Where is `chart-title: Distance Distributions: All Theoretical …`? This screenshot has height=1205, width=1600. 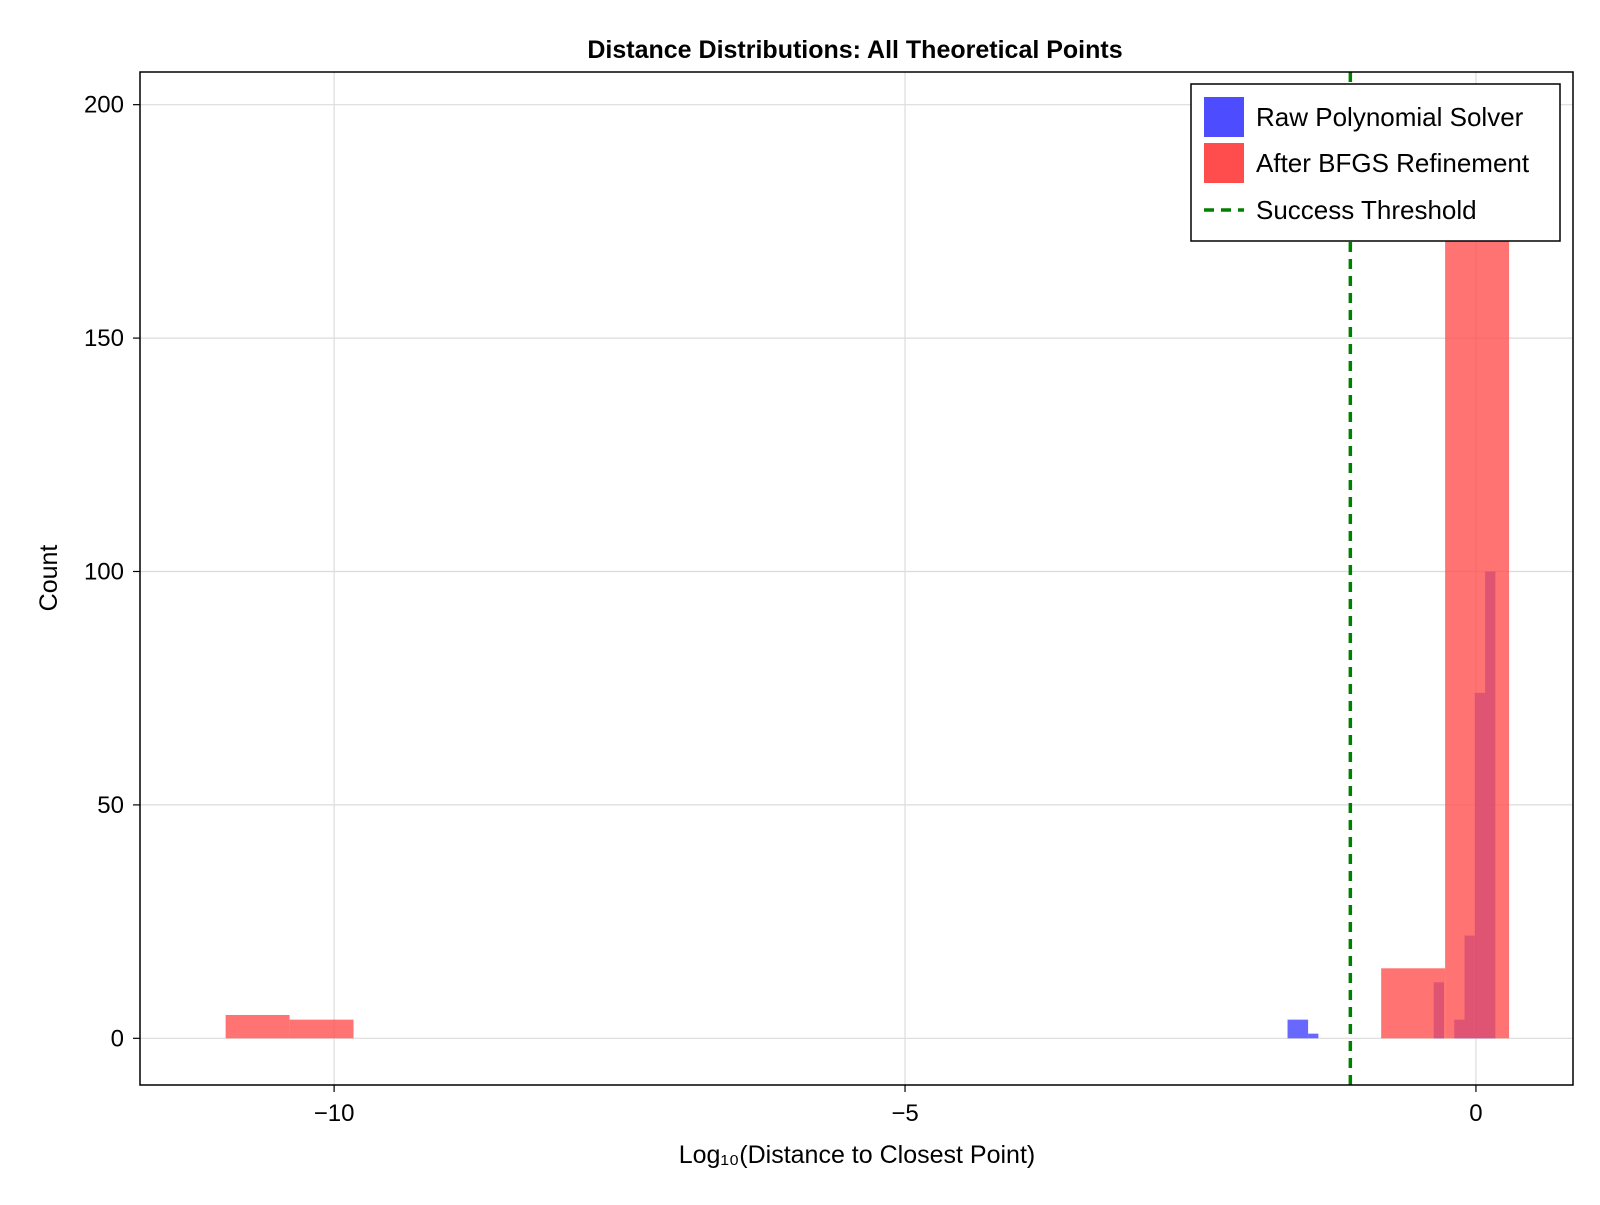
chart-title: Distance Distributions: All Theoretical … is located at coordinates (854, 50).